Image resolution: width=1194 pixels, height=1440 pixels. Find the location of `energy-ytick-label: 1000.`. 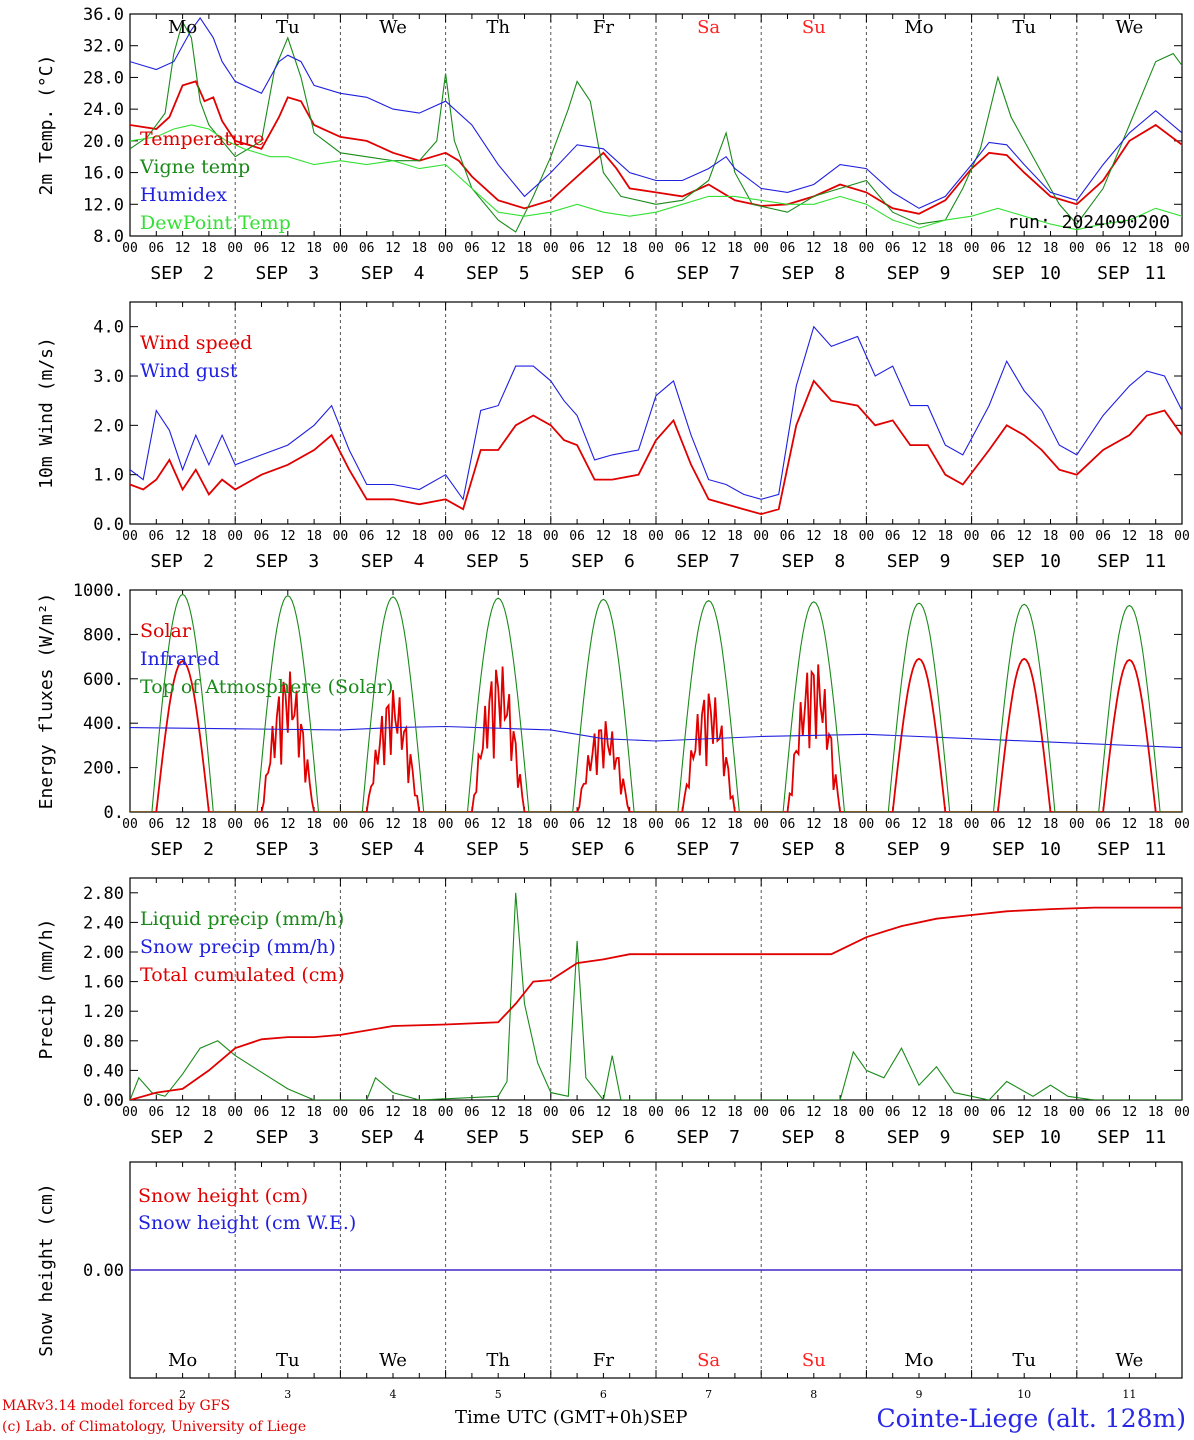

energy-ytick-label: 1000. is located at coordinates (98, 591).